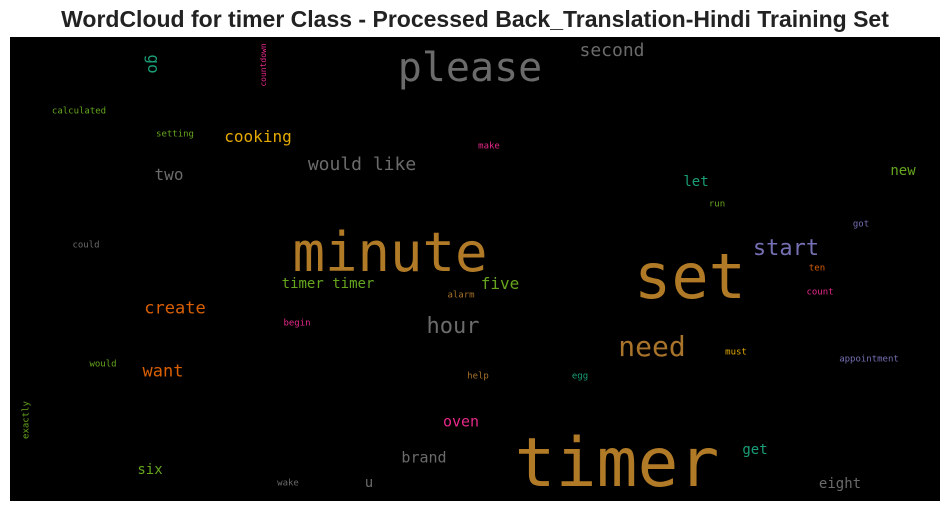 This screenshot has width=950, height=511. Describe the element at coordinates (86, 245) in the screenshot. I see `word-could: could` at that location.